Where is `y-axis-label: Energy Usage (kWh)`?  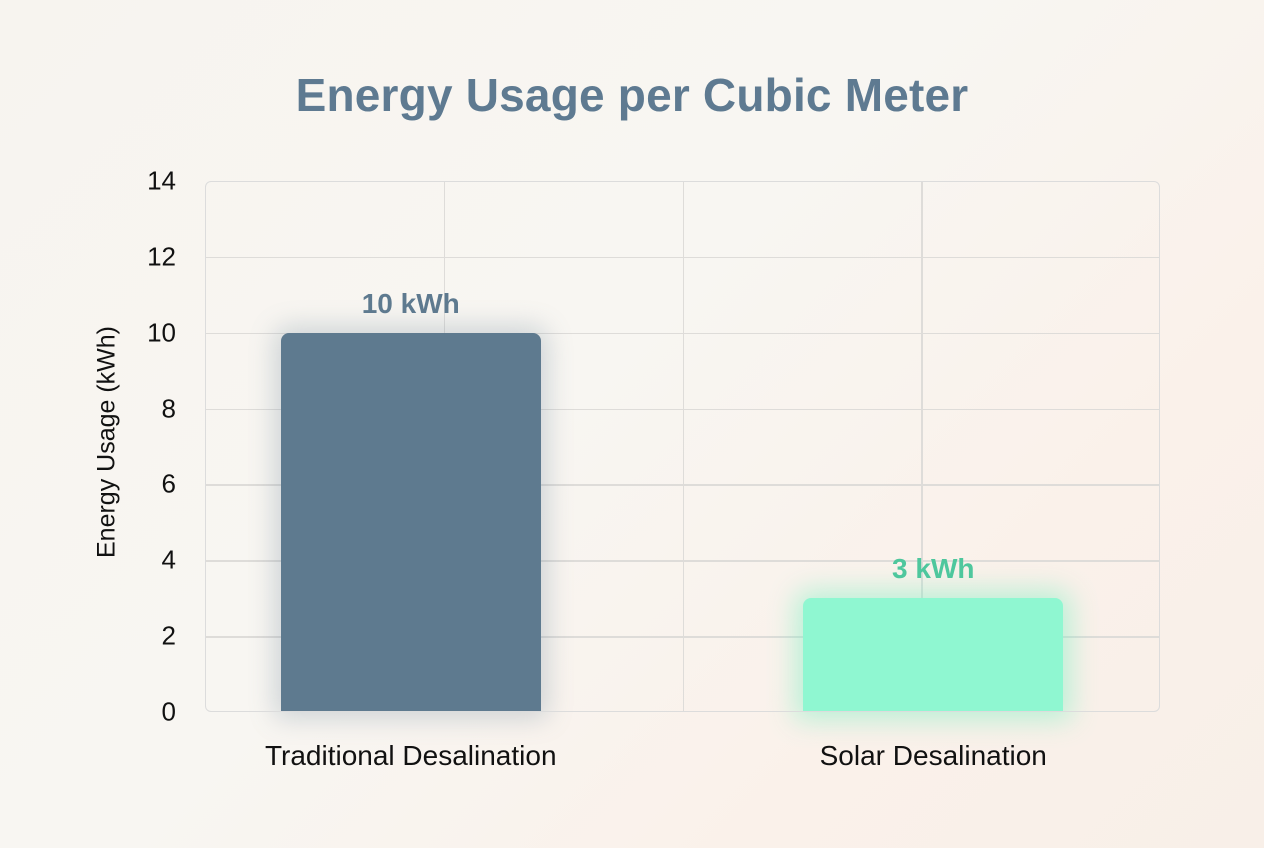 y-axis-label: Energy Usage (kWh) is located at coordinates (106, 442).